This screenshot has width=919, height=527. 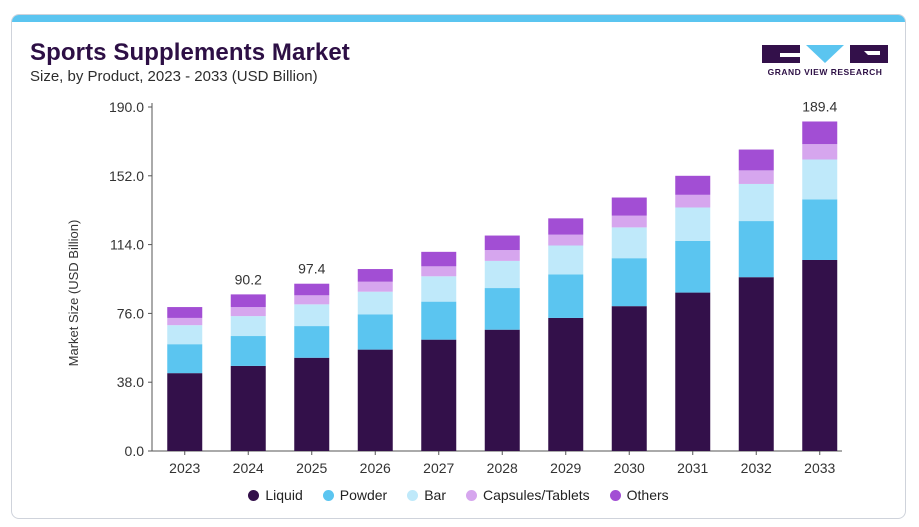 What do you see at coordinates (439, 259) in the screenshot?
I see `bar-others-2027` at bounding box center [439, 259].